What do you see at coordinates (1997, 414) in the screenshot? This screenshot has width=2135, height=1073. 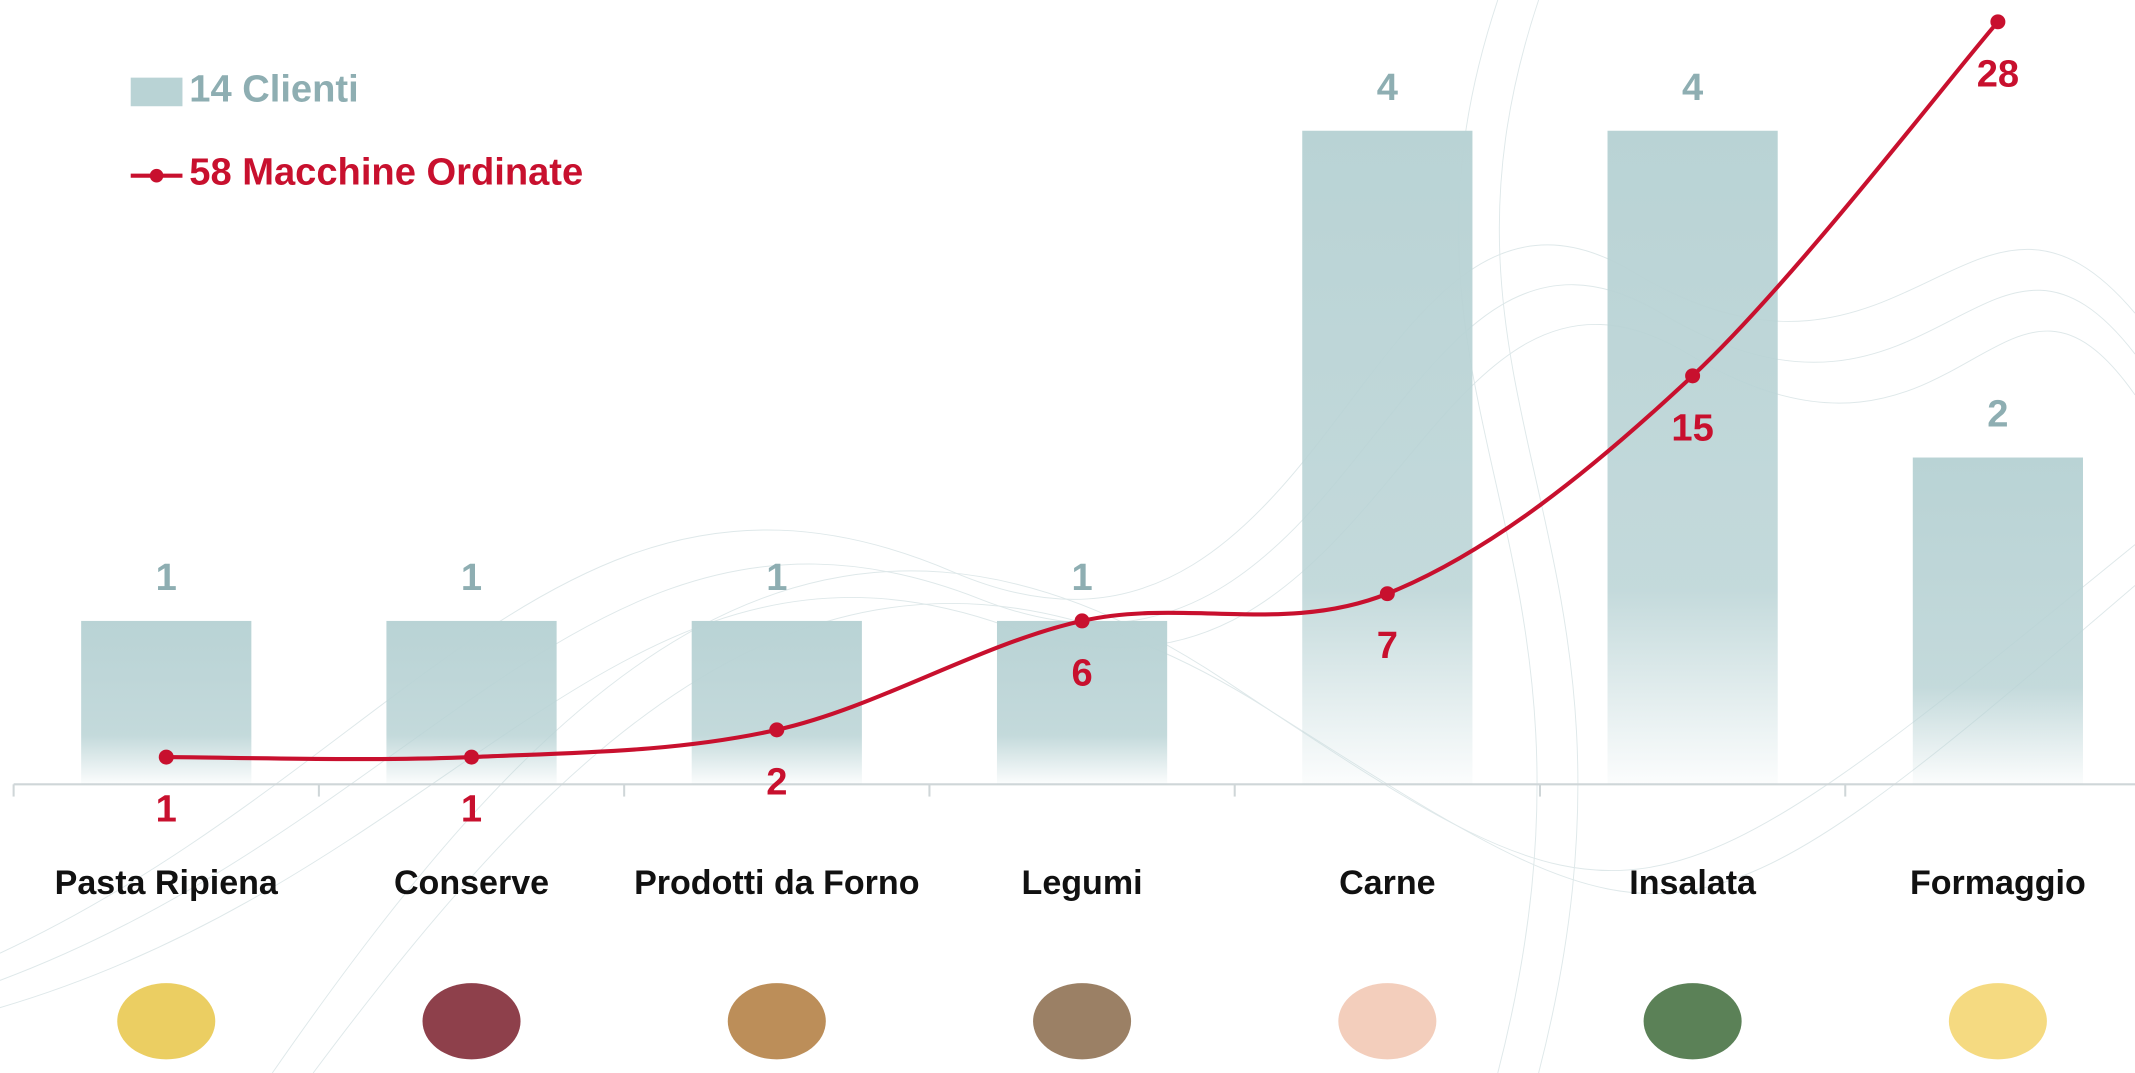 I see `bar-value-label: 2` at bounding box center [1997, 414].